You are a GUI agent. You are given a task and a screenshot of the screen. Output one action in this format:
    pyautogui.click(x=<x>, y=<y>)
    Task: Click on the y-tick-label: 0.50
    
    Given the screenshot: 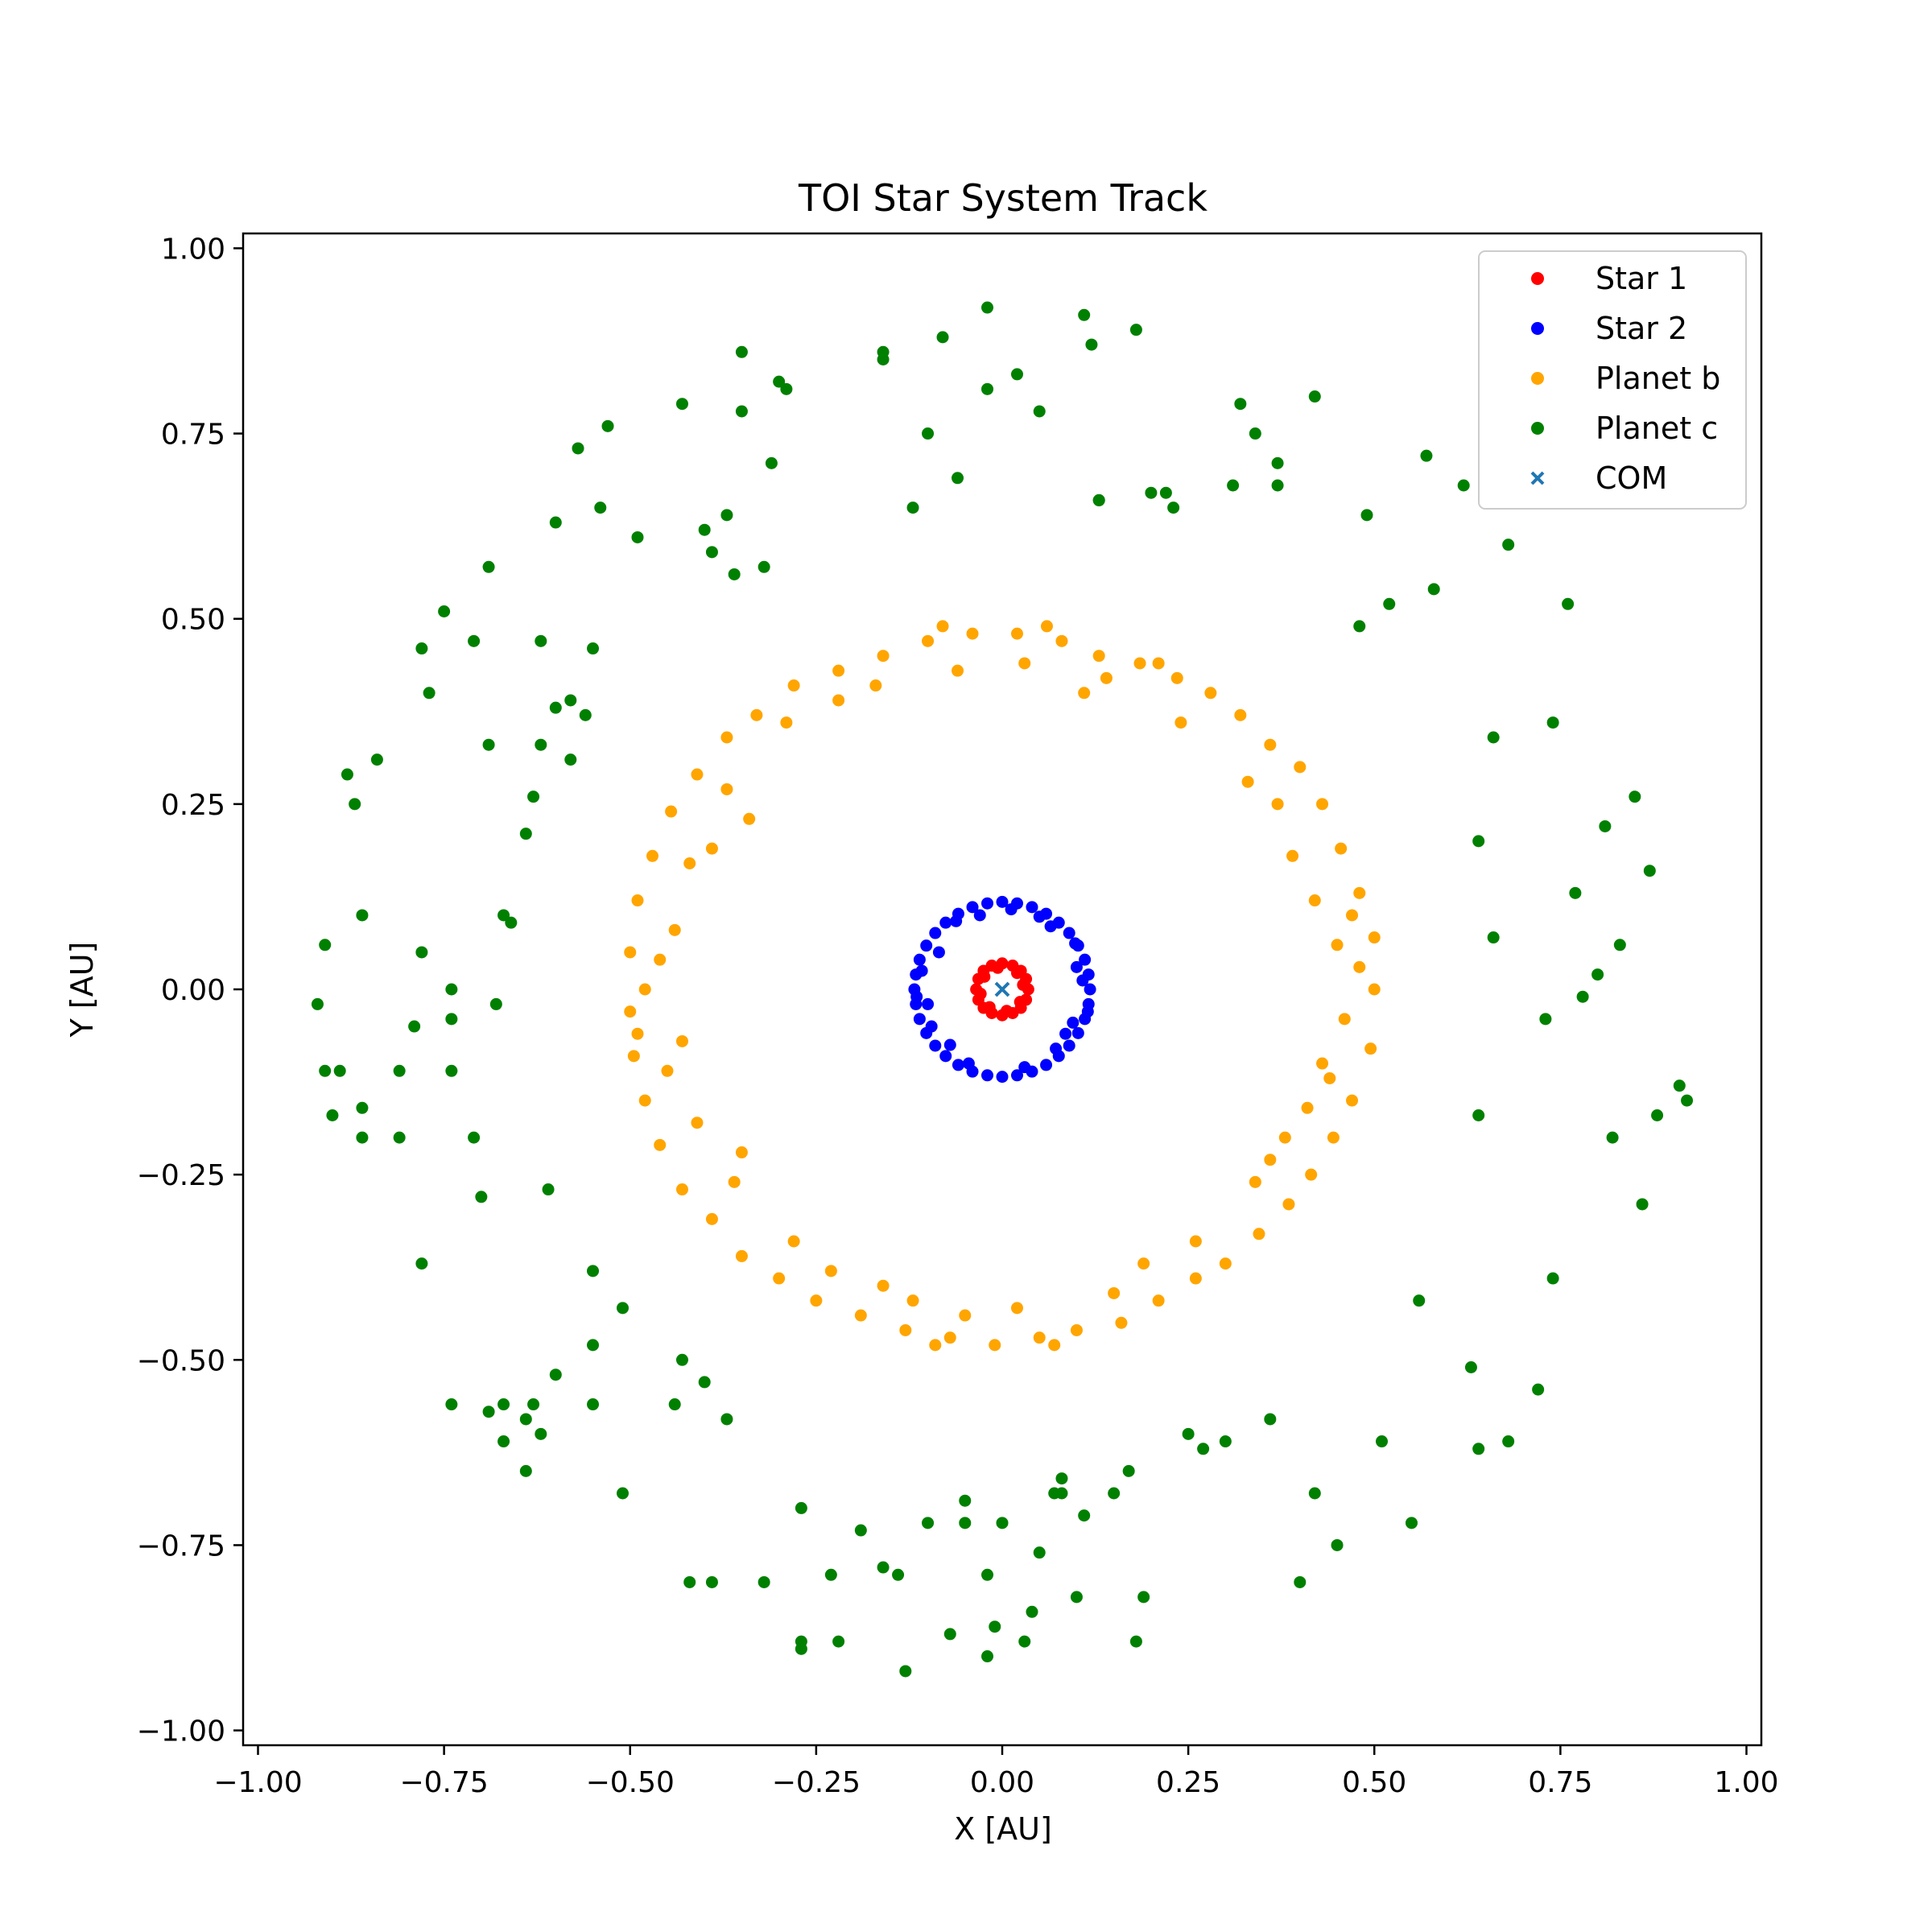 What is the action you would take?
    pyautogui.click(x=193, y=620)
    